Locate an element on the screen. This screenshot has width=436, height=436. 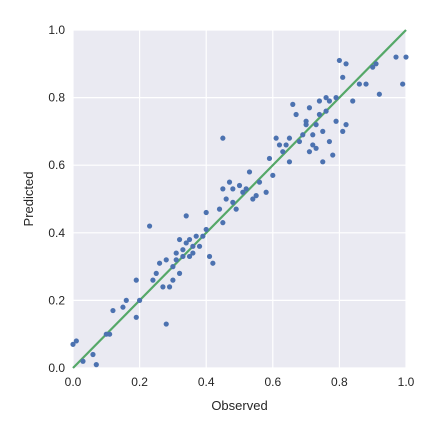
y-axis-ticks: 0.0 0.2 0.4 0.6 0.8 1.0 is located at coordinates (56, 199).